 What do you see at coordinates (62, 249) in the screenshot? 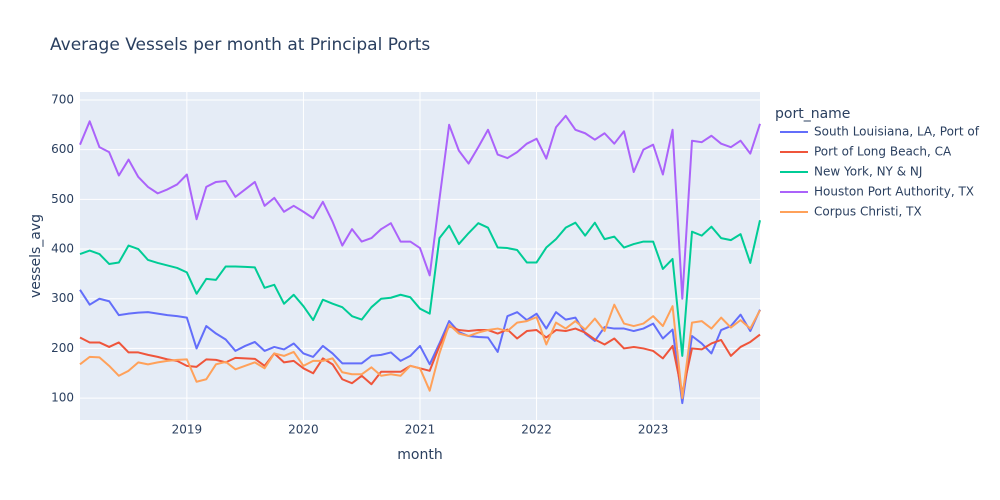
I see `y-tick-label: 400` at bounding box center [62, 249].